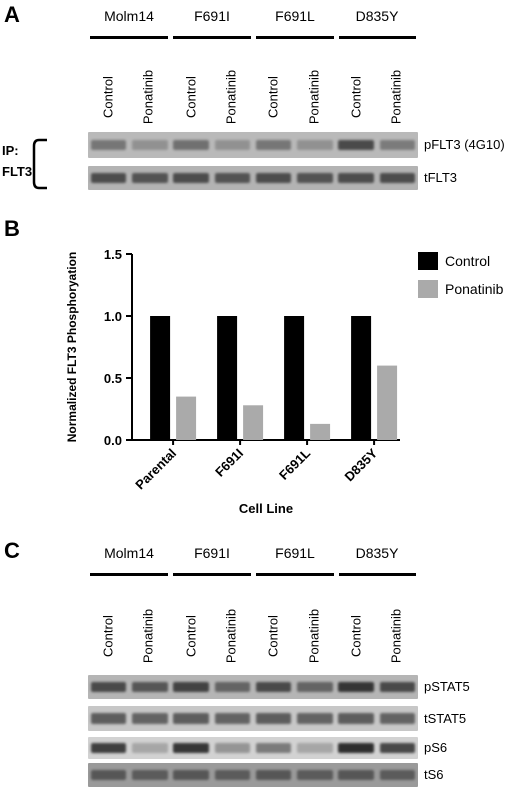 The height and width of the screenshot is (790, 520). What do you see at coordinates (273, 636) in the screenshot?
I see `panel-c-lane-label-5: Control` at bounding box center [273, 636].